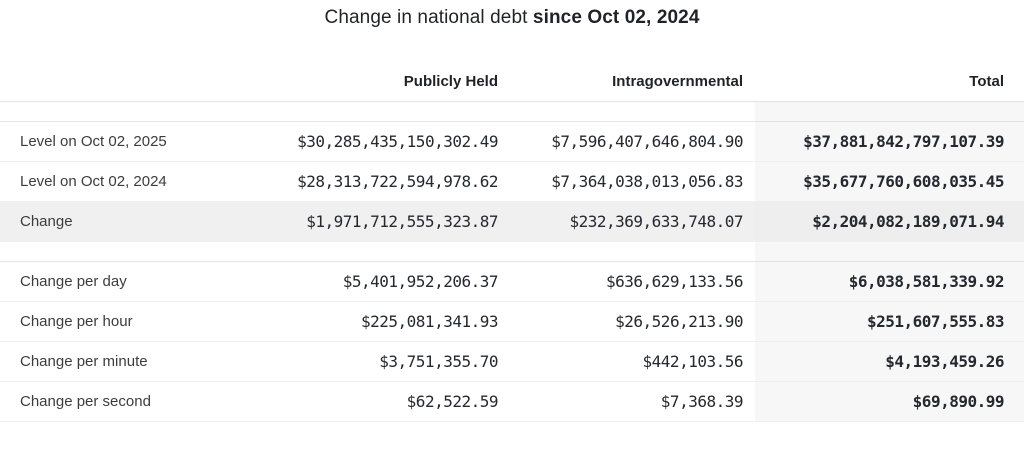 This screenshot has height=452, width=1024. I want to click on publicly-held-value: $225,081,341.93, so click(375, 321).